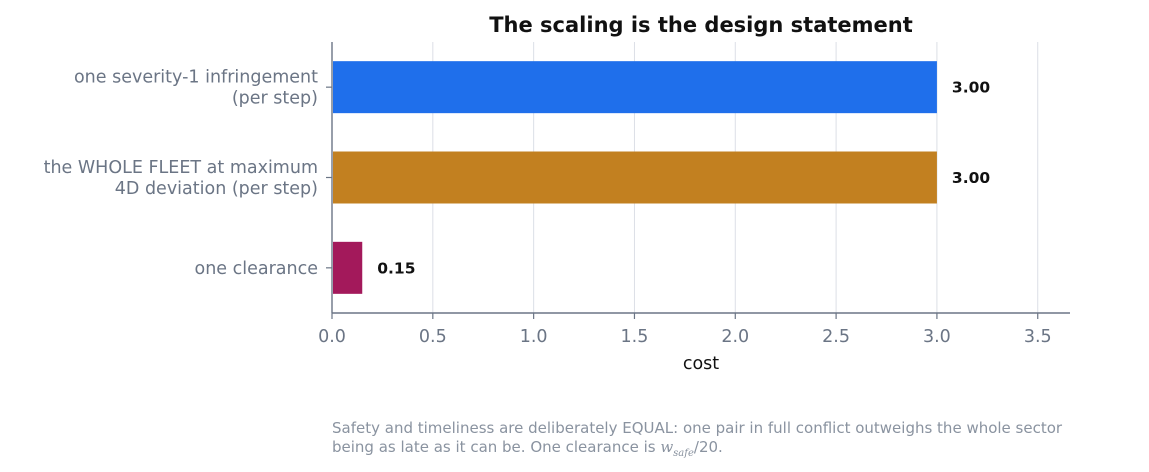 The width and height of the screenshot is (1149, 472). Describe the element at coordinates (701, 364) in the screenshot. I see `x-axis-label: cost` at that location.